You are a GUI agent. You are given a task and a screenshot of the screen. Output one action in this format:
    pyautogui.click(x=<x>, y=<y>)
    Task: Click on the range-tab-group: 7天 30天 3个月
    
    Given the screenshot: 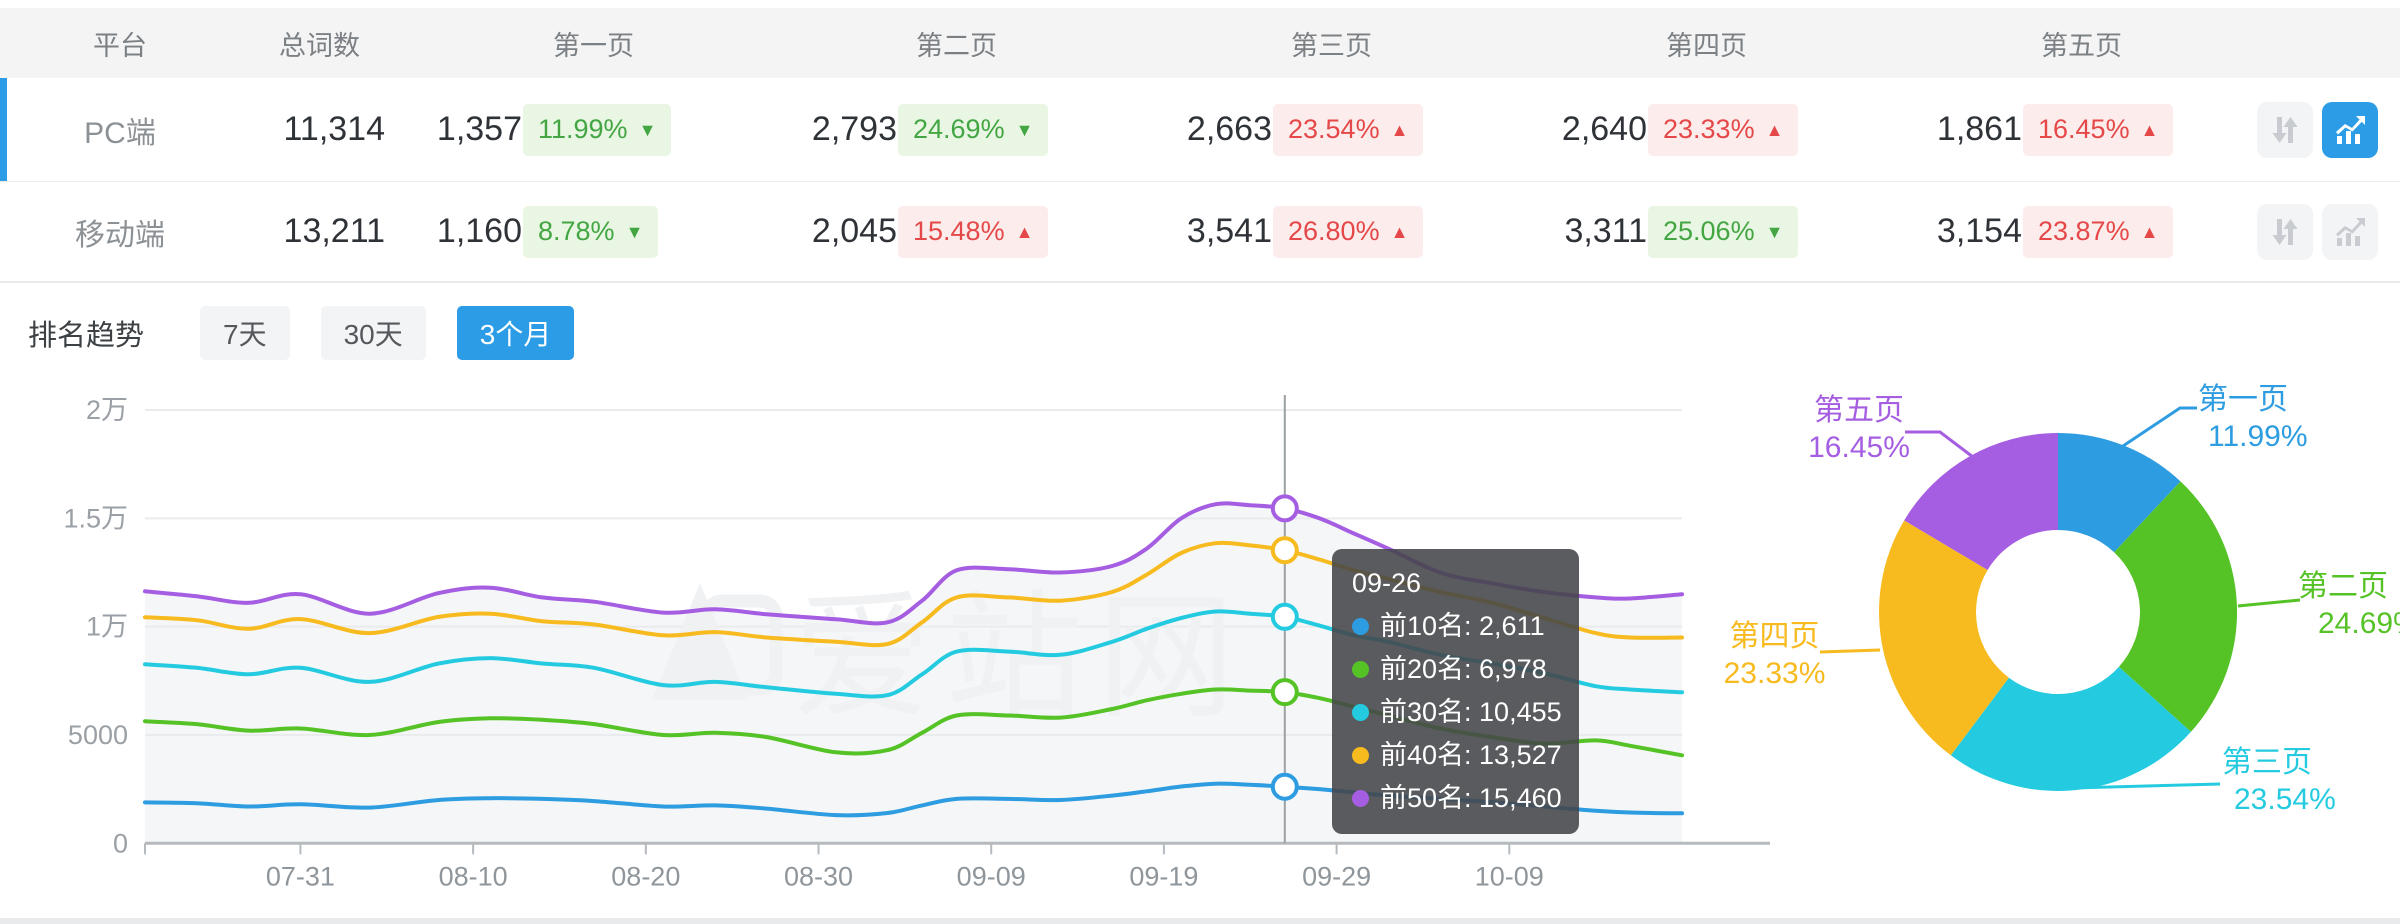 What is the action you would take?
    pyautogui.click(x=402, y=333)
    